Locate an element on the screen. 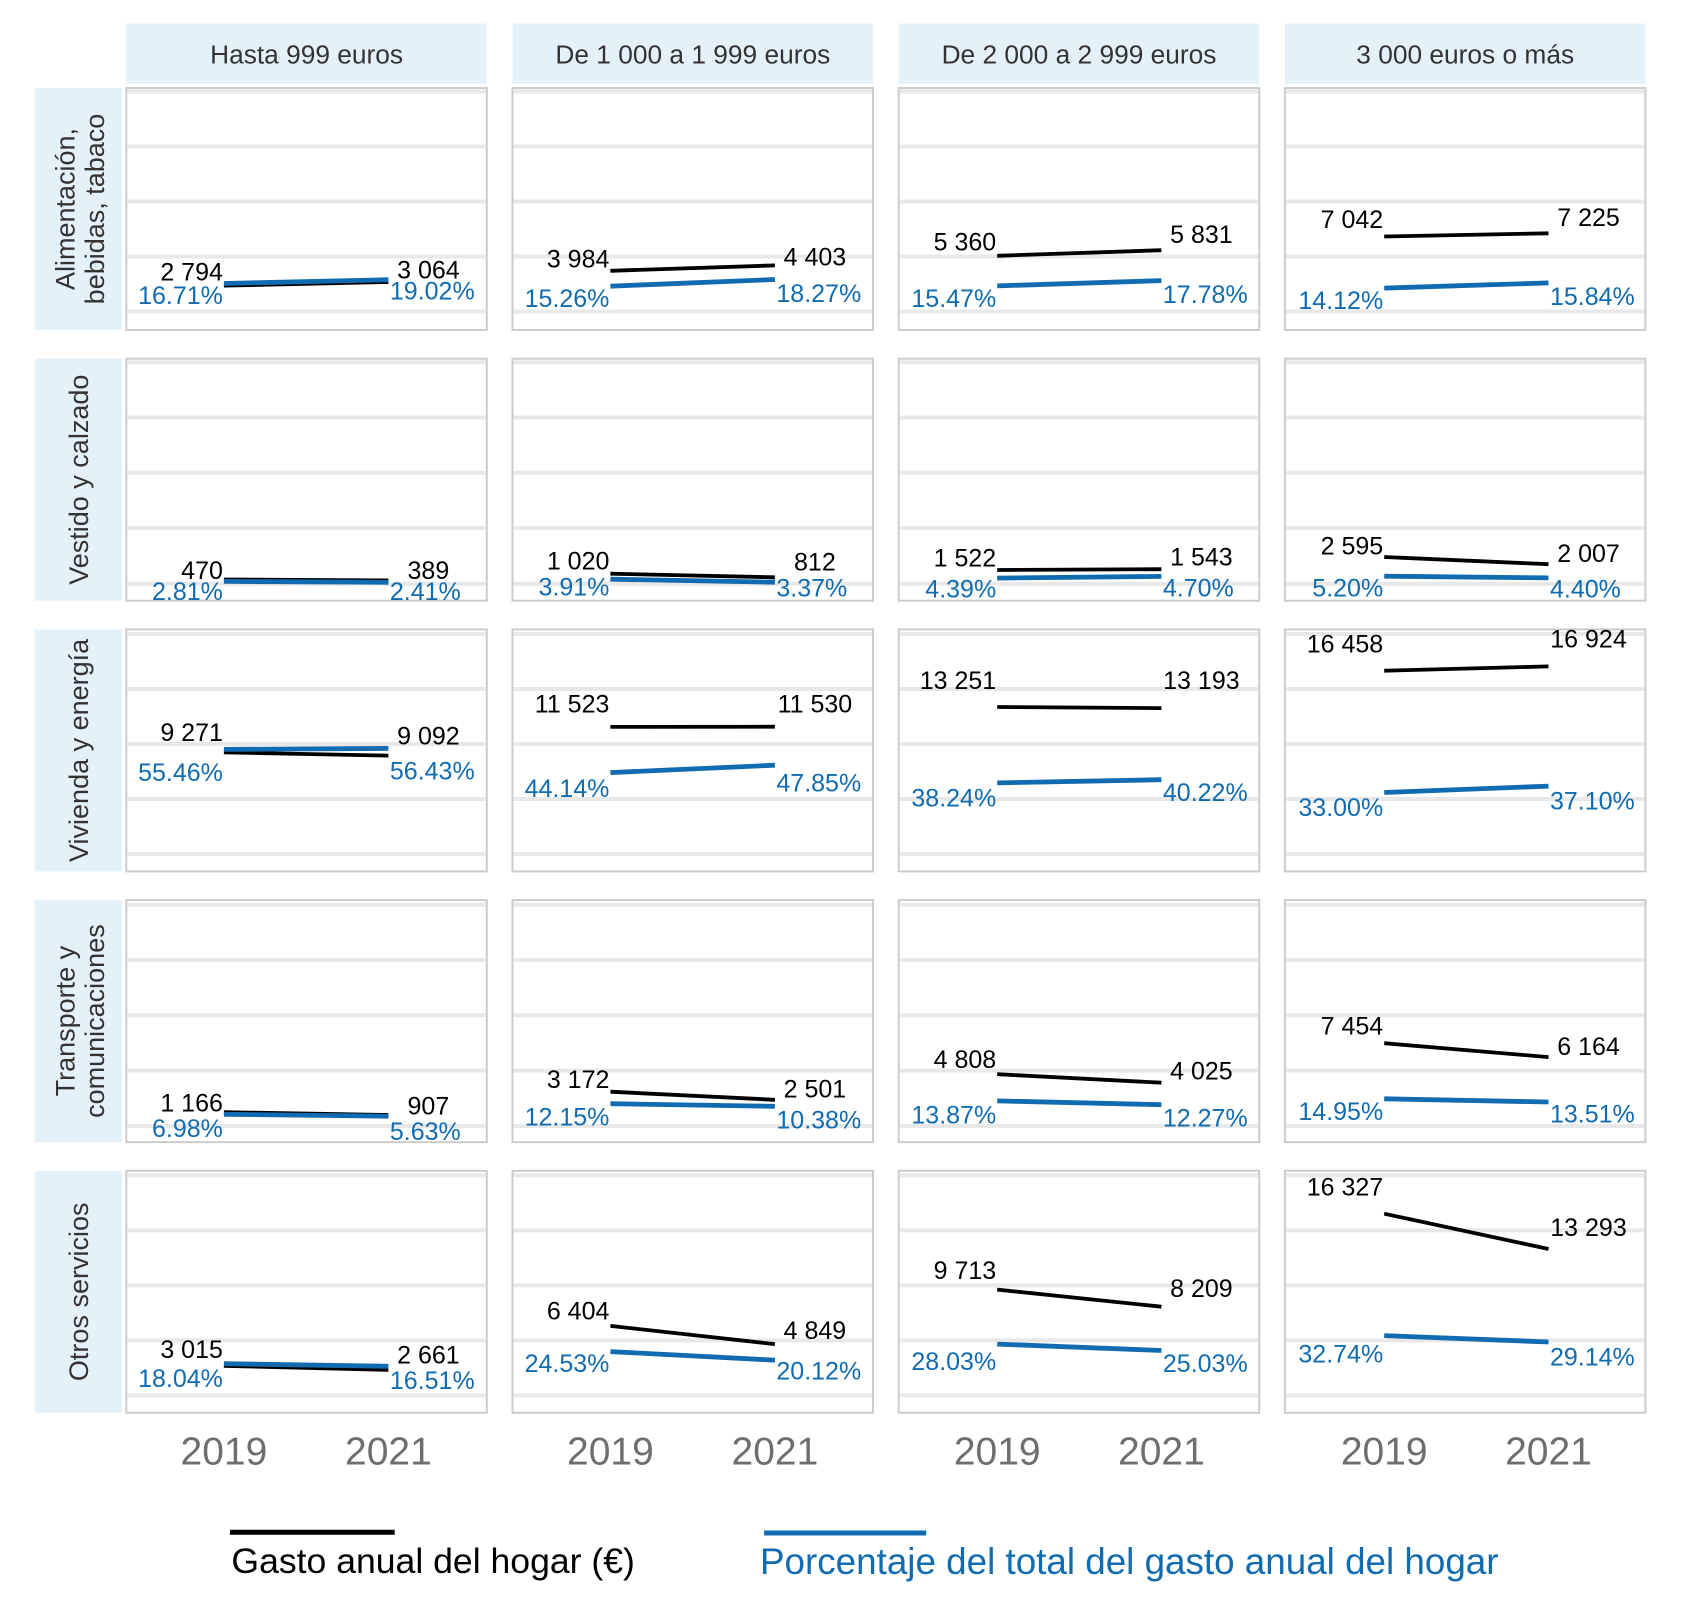 This screenshot has height=1608, width=1689. svg-text: 33.00% is located at coordinates (1340, 808).